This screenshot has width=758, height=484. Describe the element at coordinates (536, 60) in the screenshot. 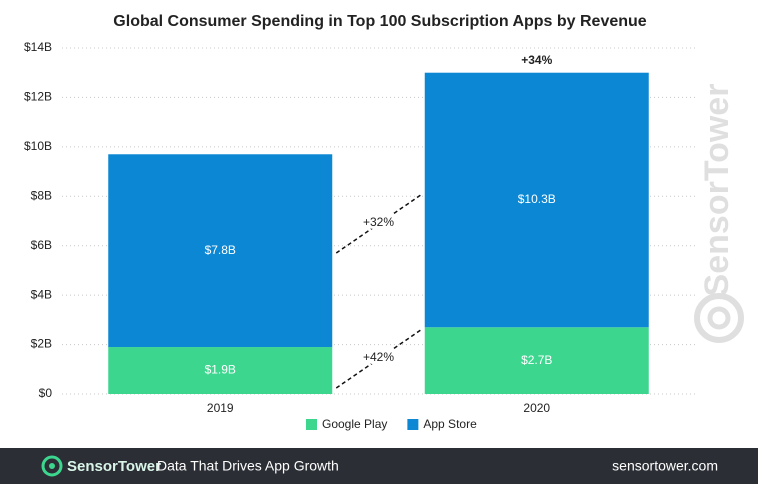

I see `annotation: +34%` at that location.